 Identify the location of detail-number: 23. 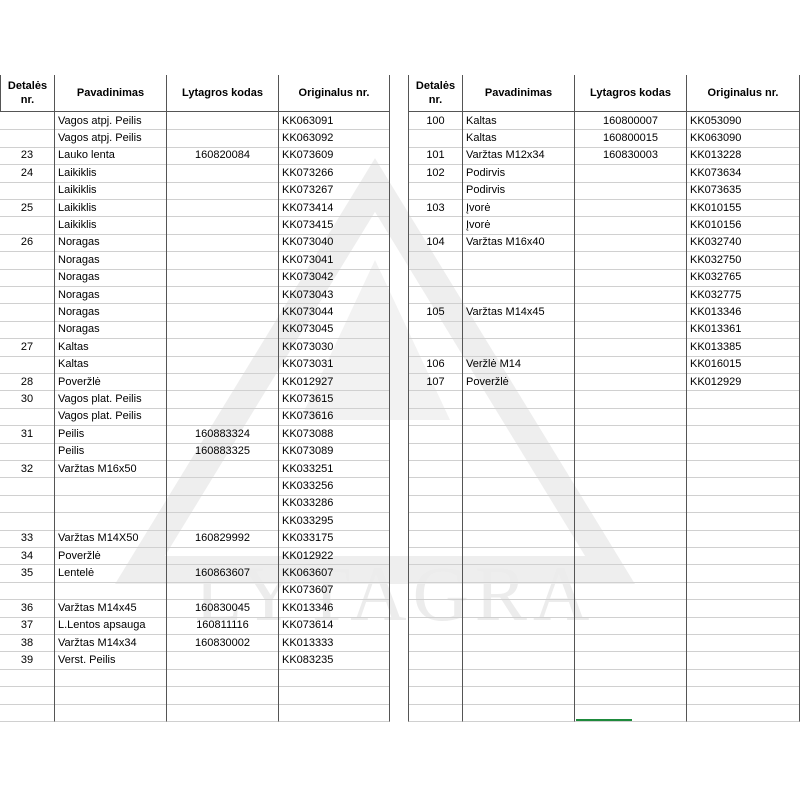
(27, 156).